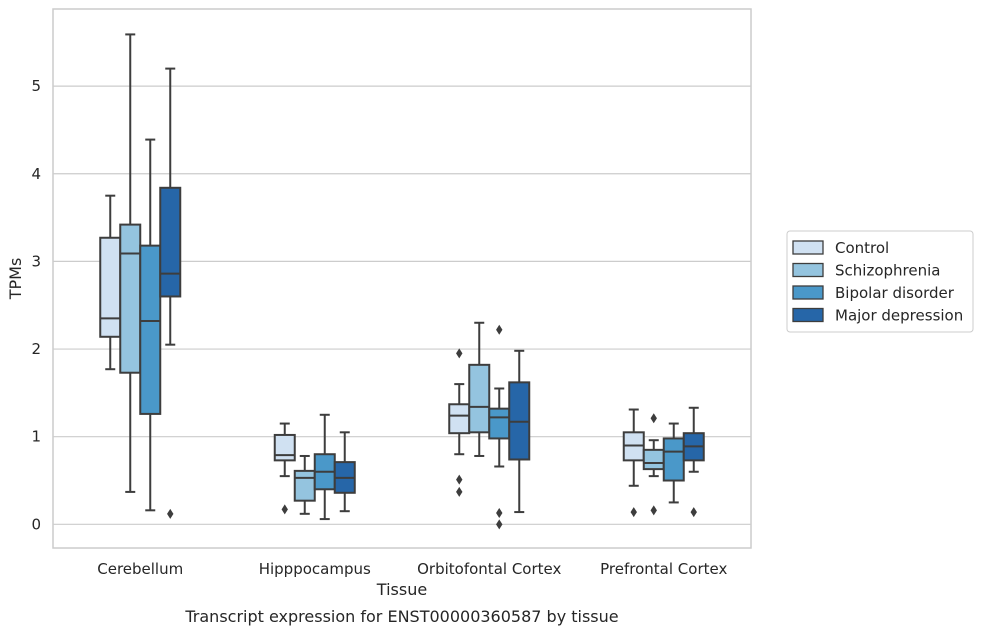 The image size is (983, 638). I want to click on y-tick-label: 0, so click(36, 524).